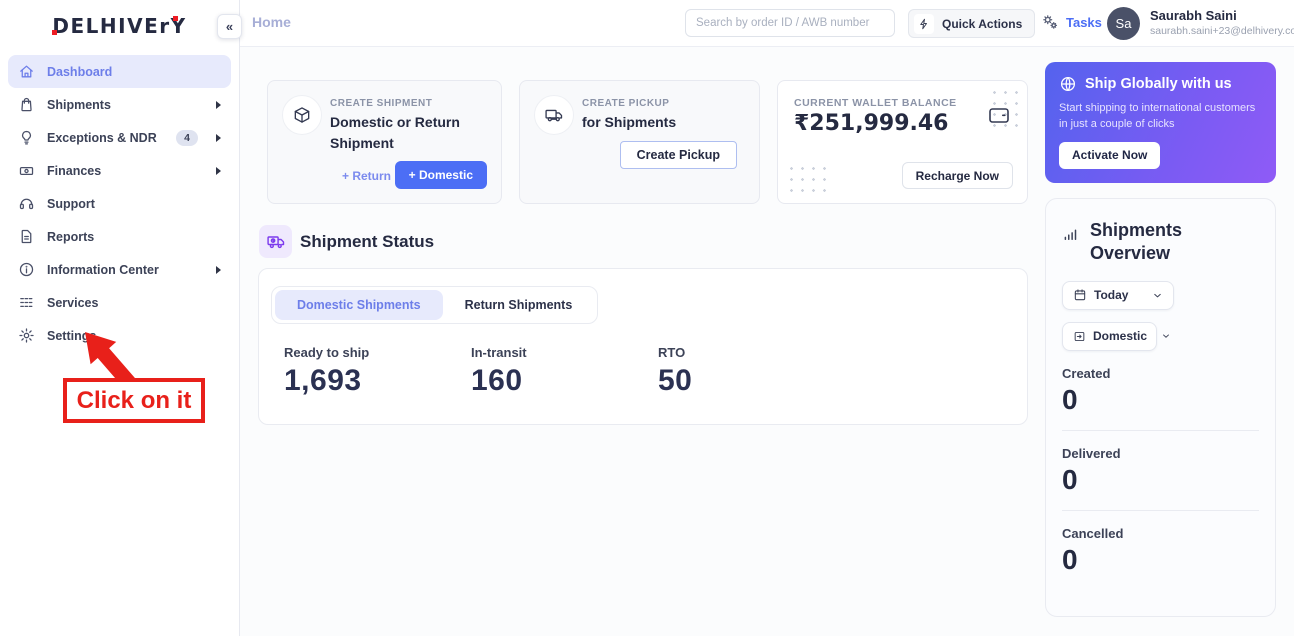 This screenshot has width=1294, height=636. I want to click on sidebar-item-label: Services, so click(73, 302).